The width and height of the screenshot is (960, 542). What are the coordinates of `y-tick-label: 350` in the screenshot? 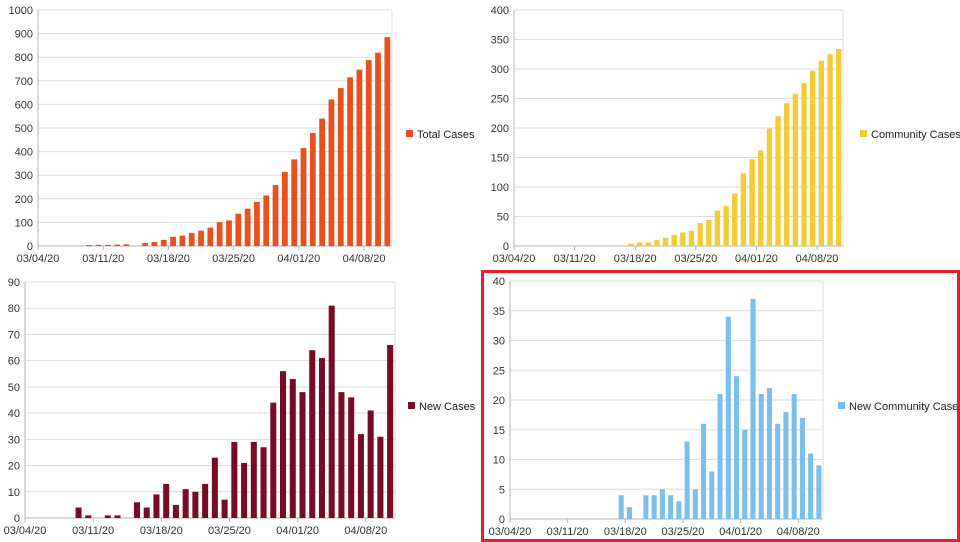 It's located at (500, 41).